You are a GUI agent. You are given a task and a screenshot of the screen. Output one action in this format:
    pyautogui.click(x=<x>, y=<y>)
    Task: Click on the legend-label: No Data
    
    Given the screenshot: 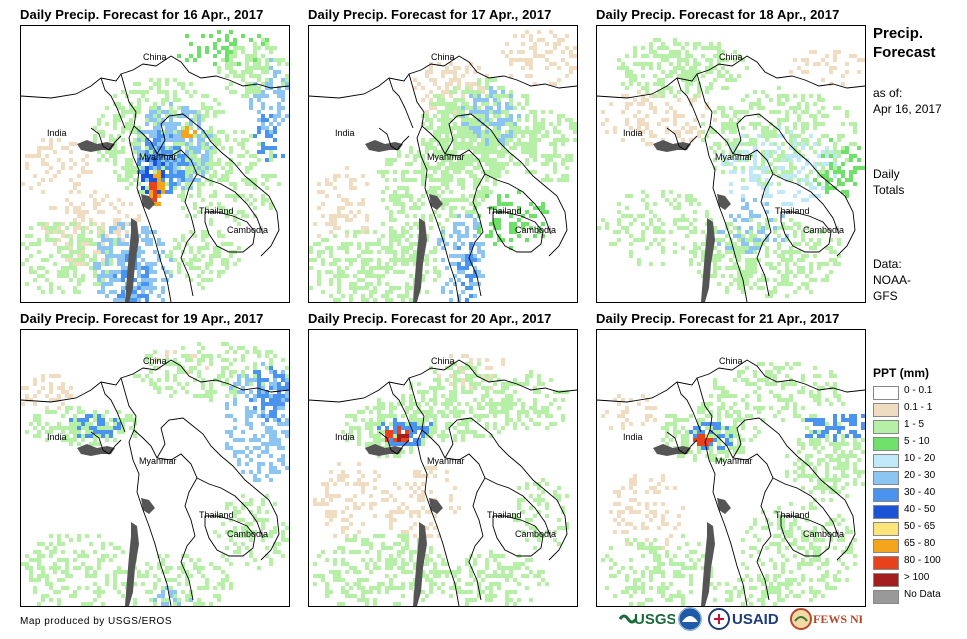 What is the action you would take?
    pyautogui.click(x=922, y=594)
    